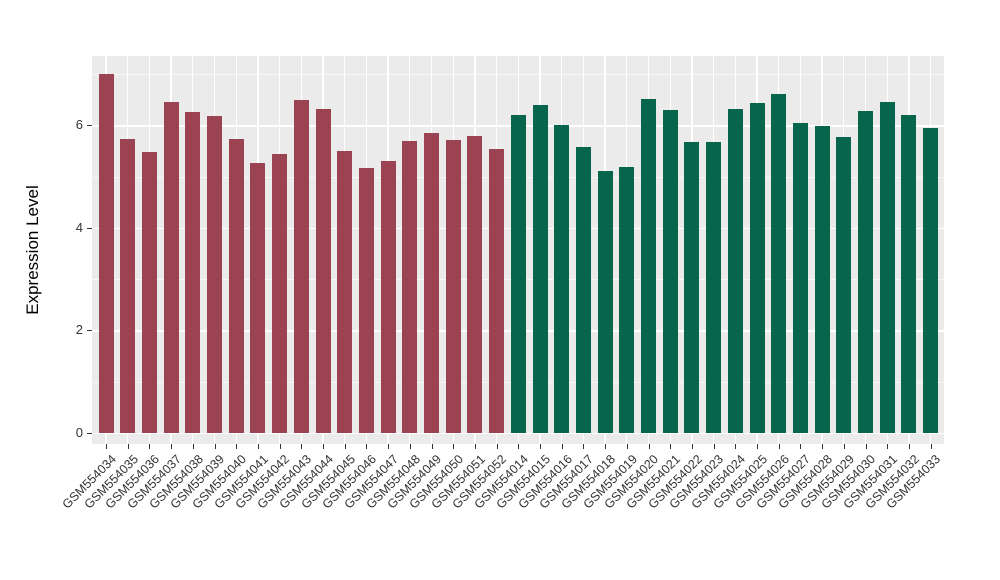 The height and width of the screenshot is (580, 1000). What do you see at coordinates (844, 284) in the screenshot?
I see `bar-GSM554029` at bounding box center [844, 284].